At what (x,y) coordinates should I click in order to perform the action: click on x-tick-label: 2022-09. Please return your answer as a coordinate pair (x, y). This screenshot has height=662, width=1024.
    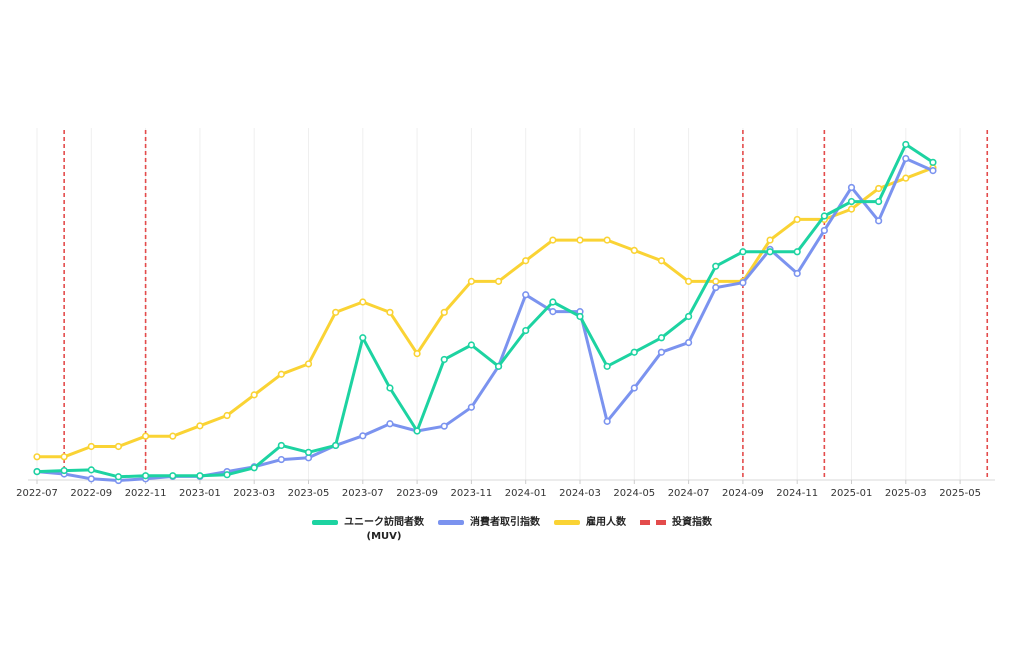
    Looking at the image, I should click on (91, 493).